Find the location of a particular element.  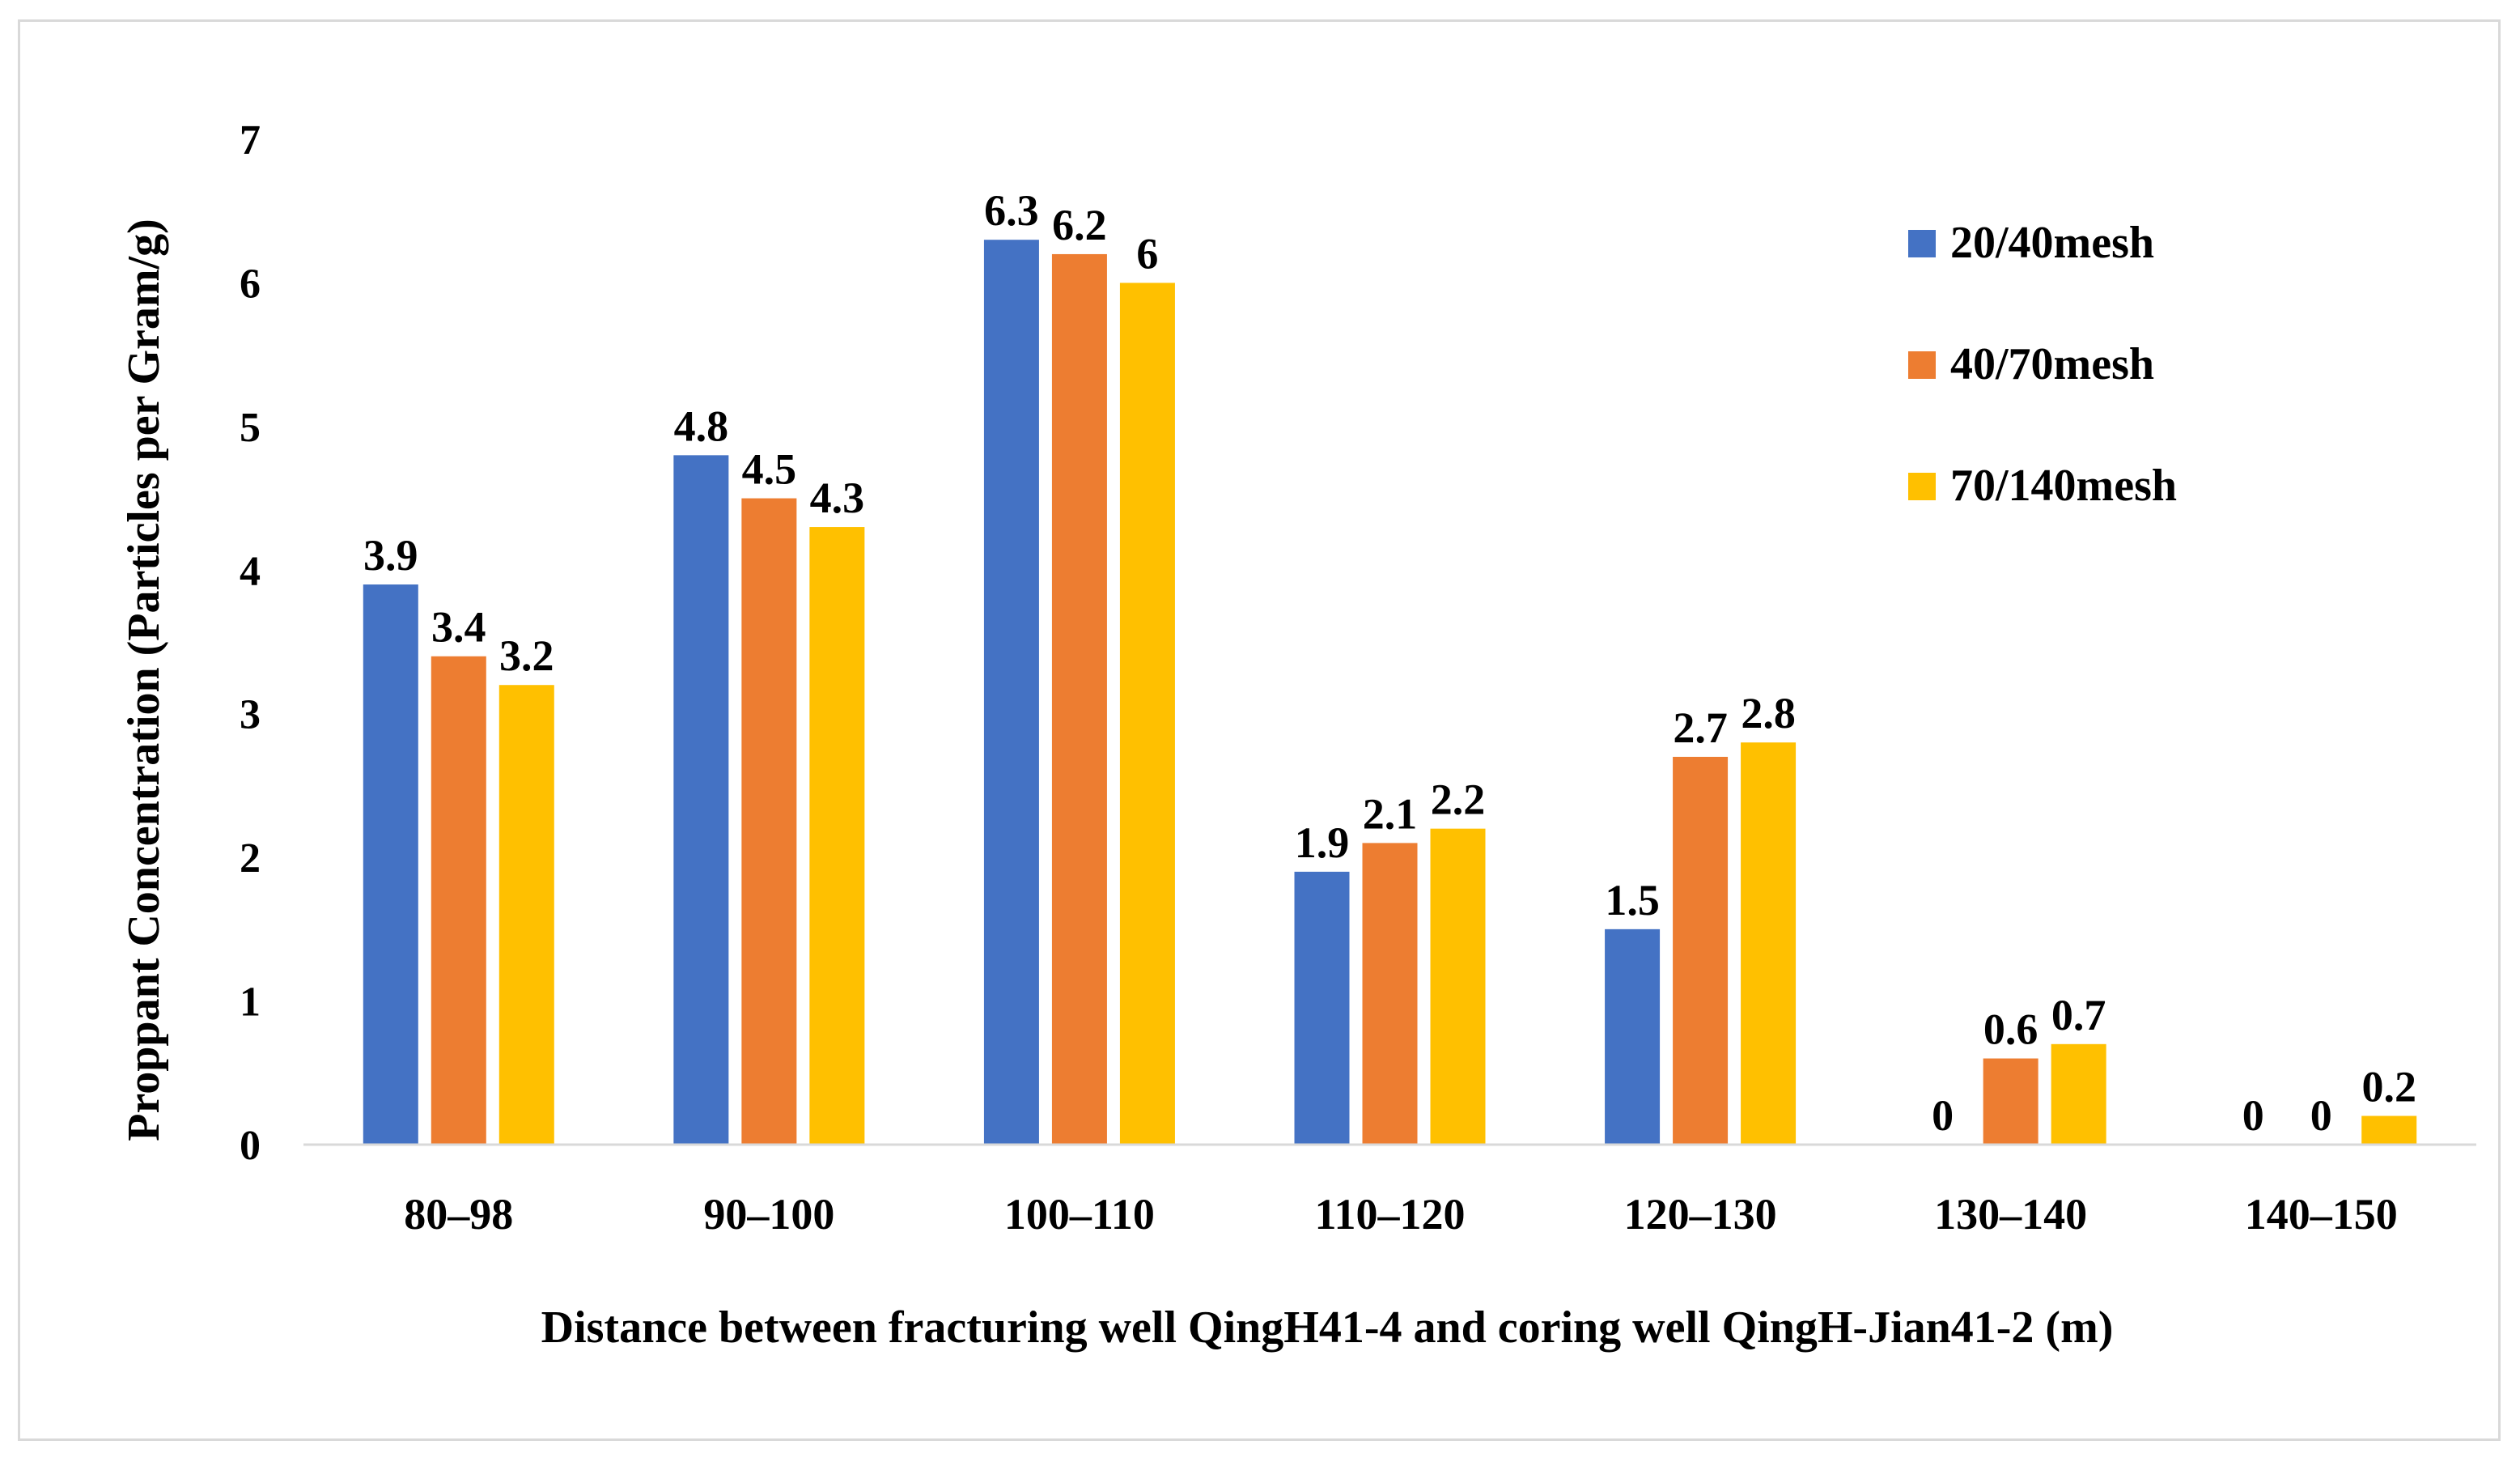

legend-label: 40/70mesh is located at coordinates (2052, 364).